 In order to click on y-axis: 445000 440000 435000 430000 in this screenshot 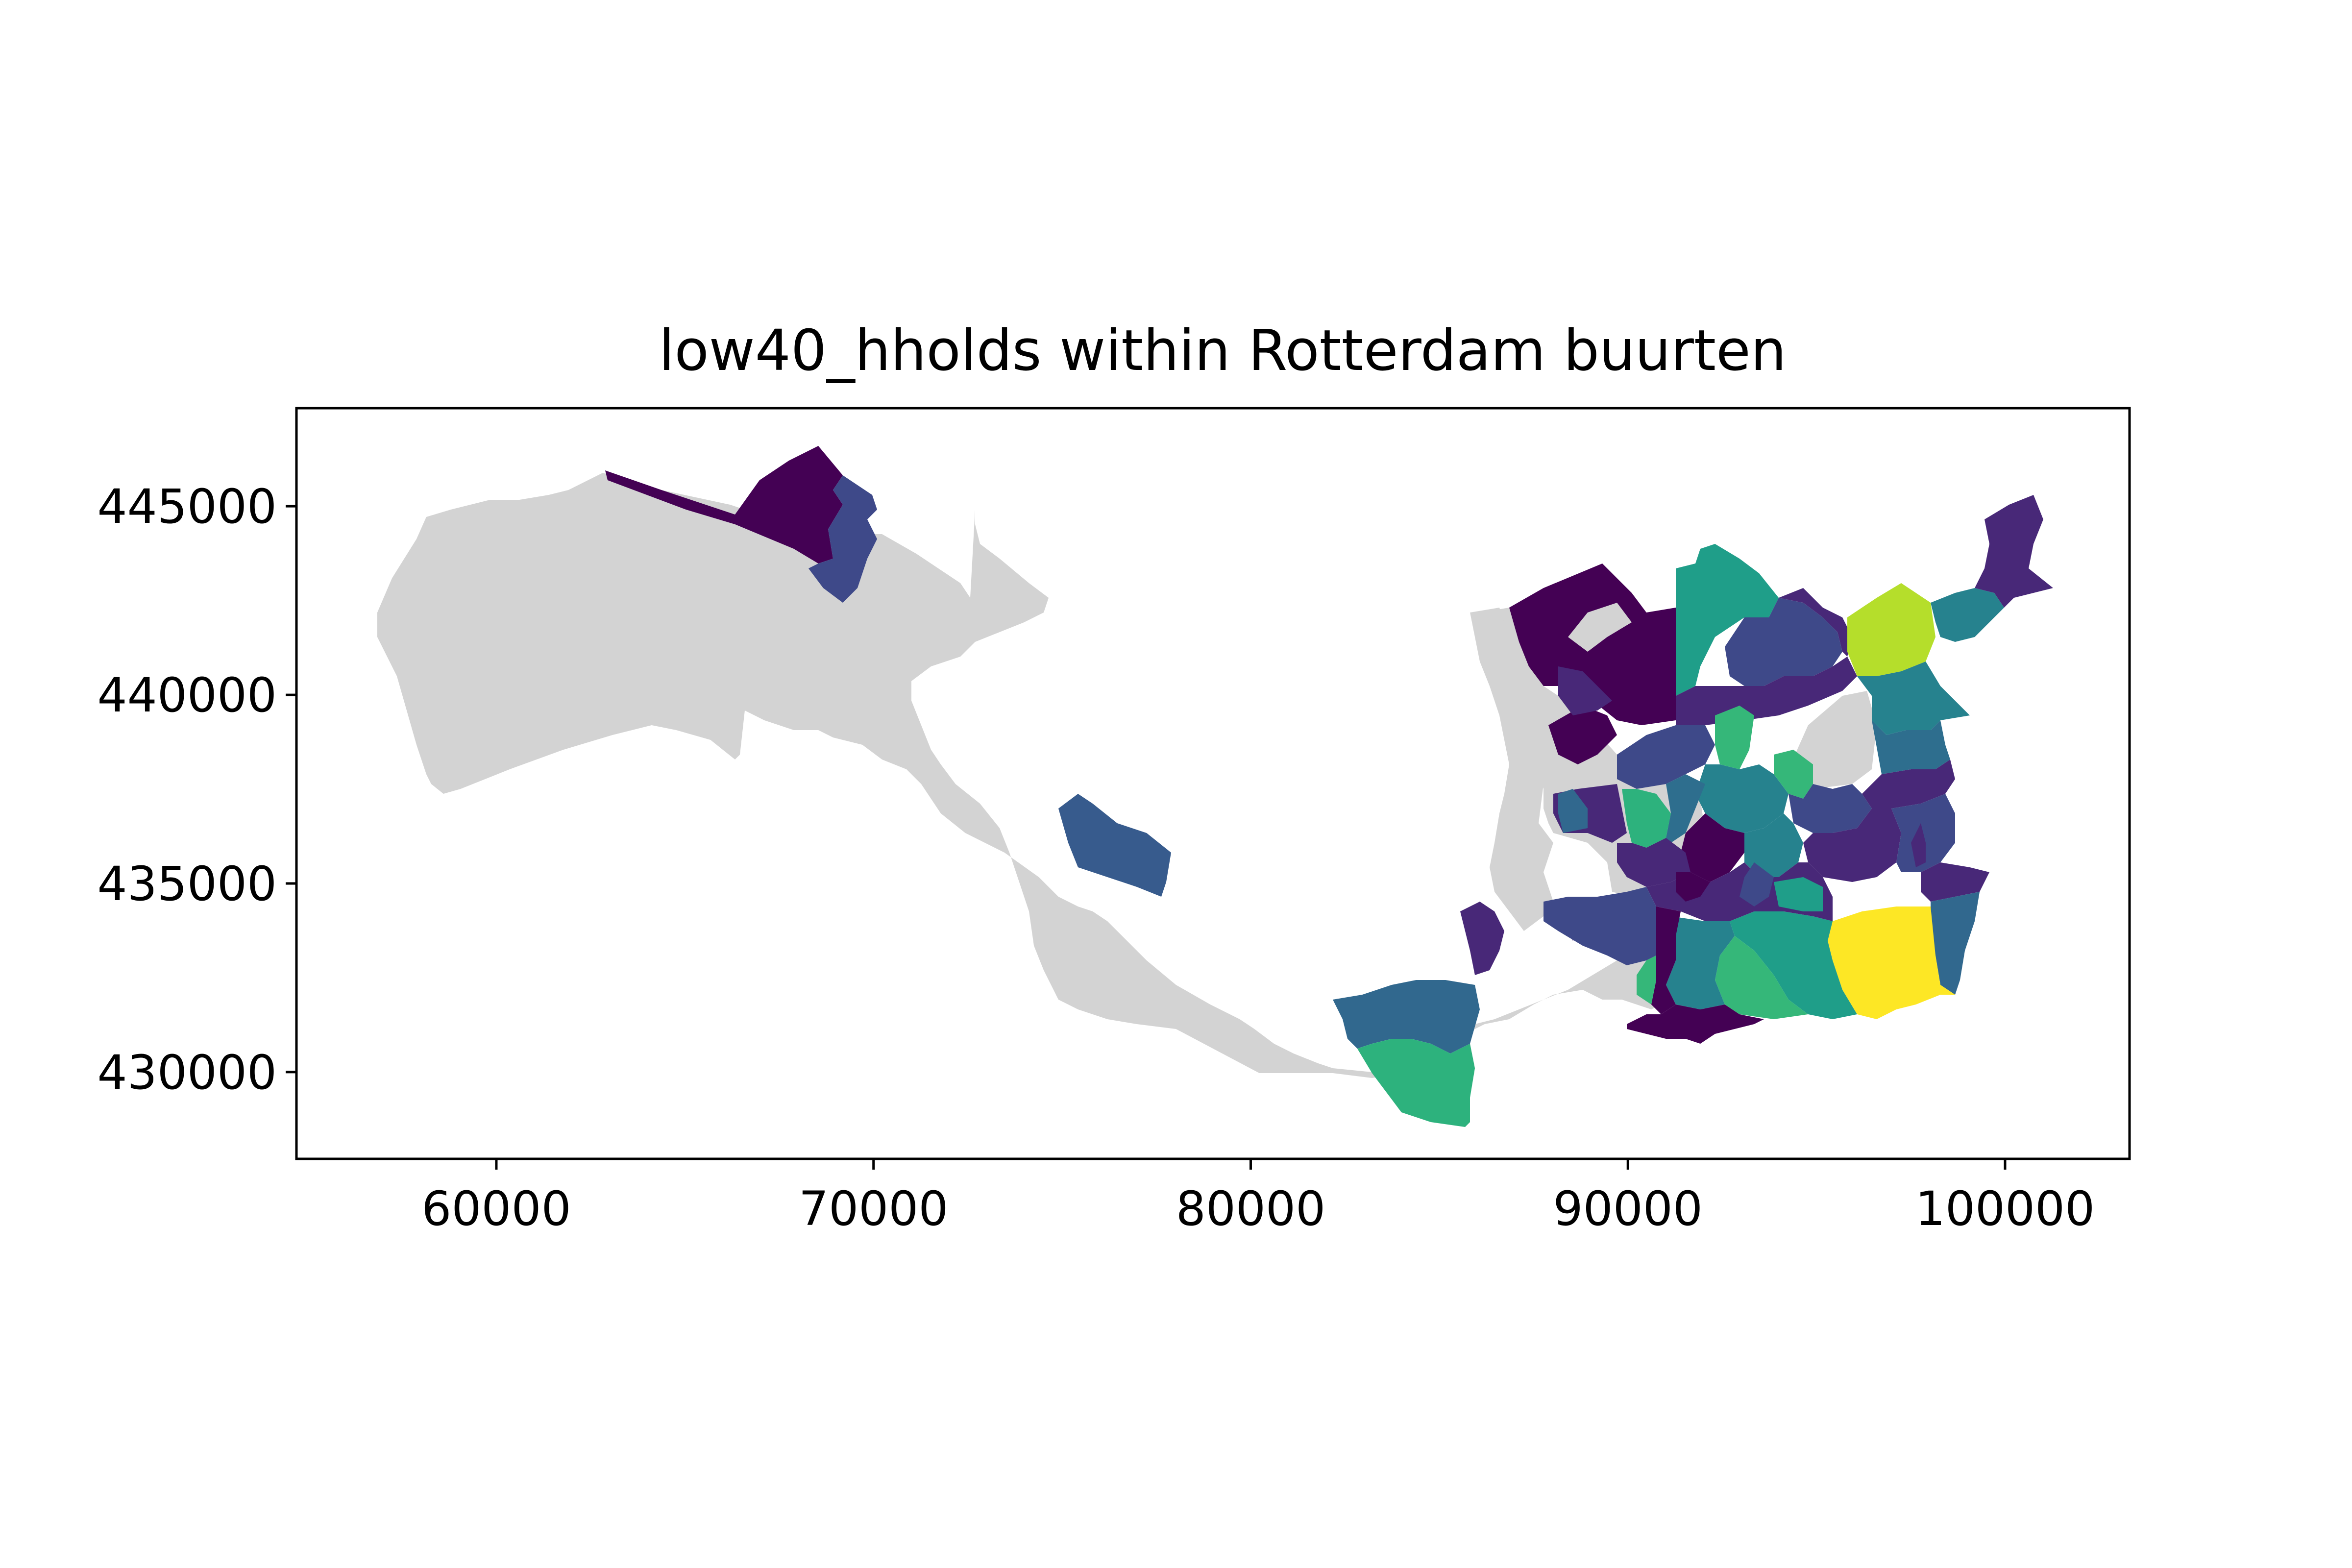, I will do `click(197, 789)`.